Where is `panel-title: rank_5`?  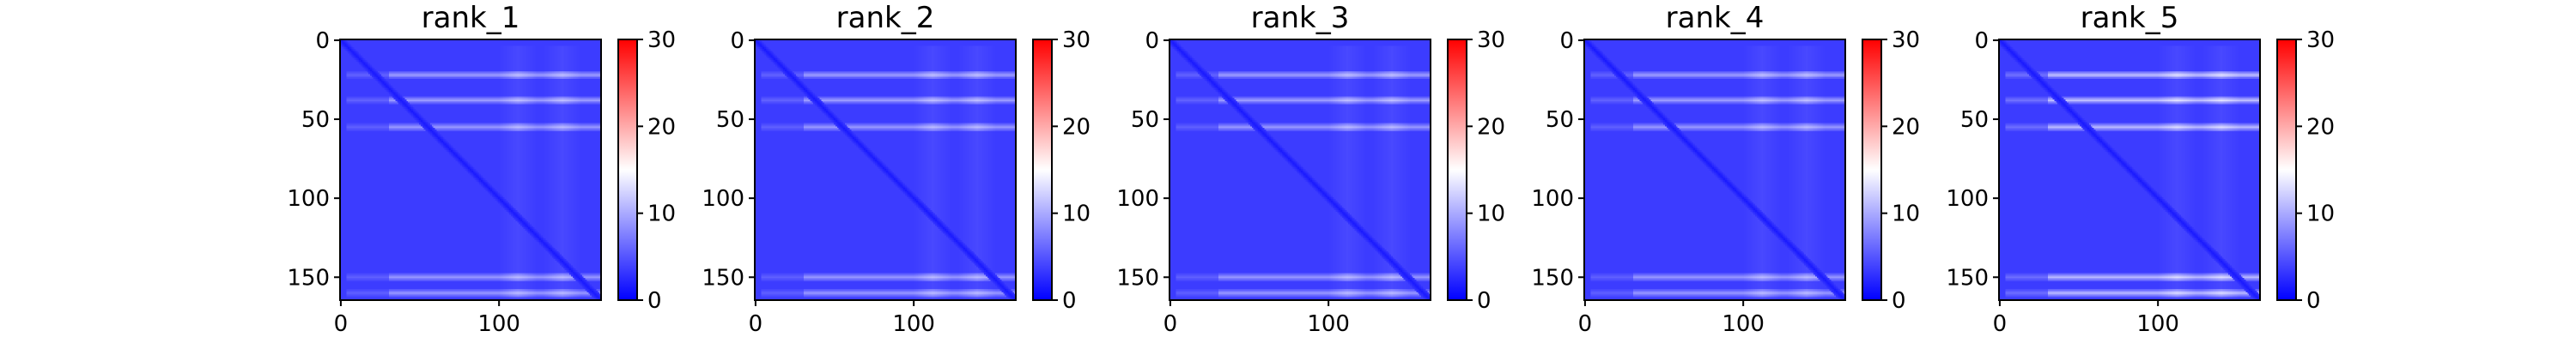
panel-title: rank_5 is located at coordinates (2130, 18).